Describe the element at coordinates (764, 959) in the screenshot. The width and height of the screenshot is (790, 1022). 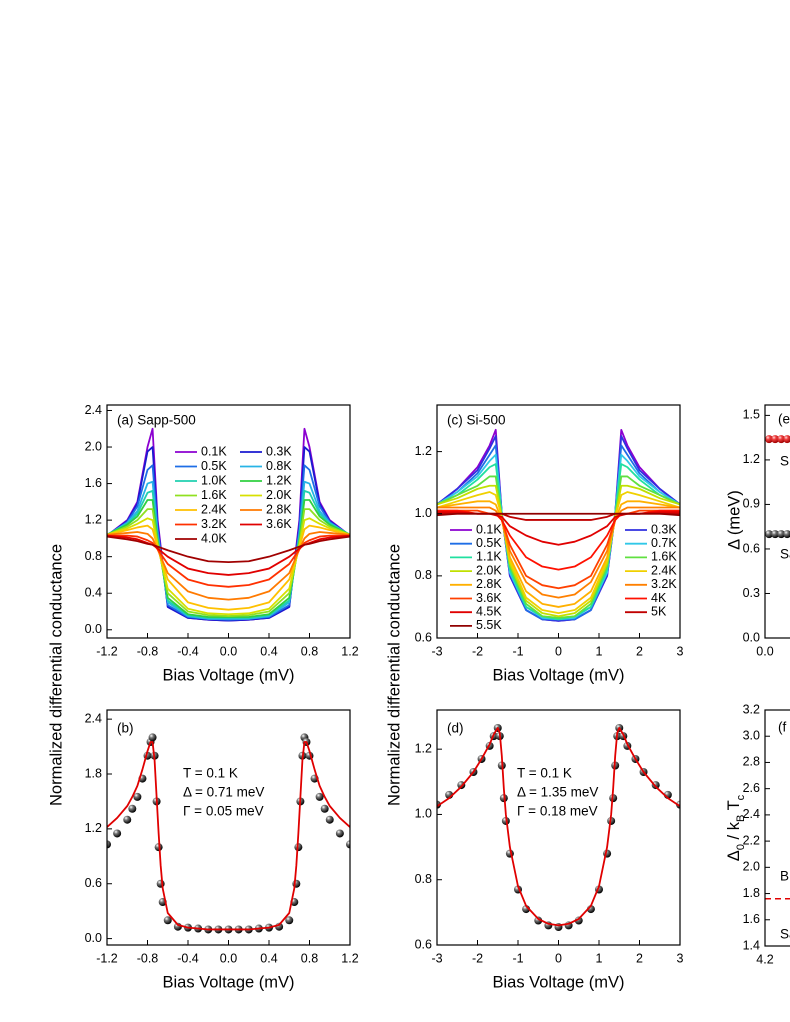
I see `x-tick-label: 4.2` at that location.